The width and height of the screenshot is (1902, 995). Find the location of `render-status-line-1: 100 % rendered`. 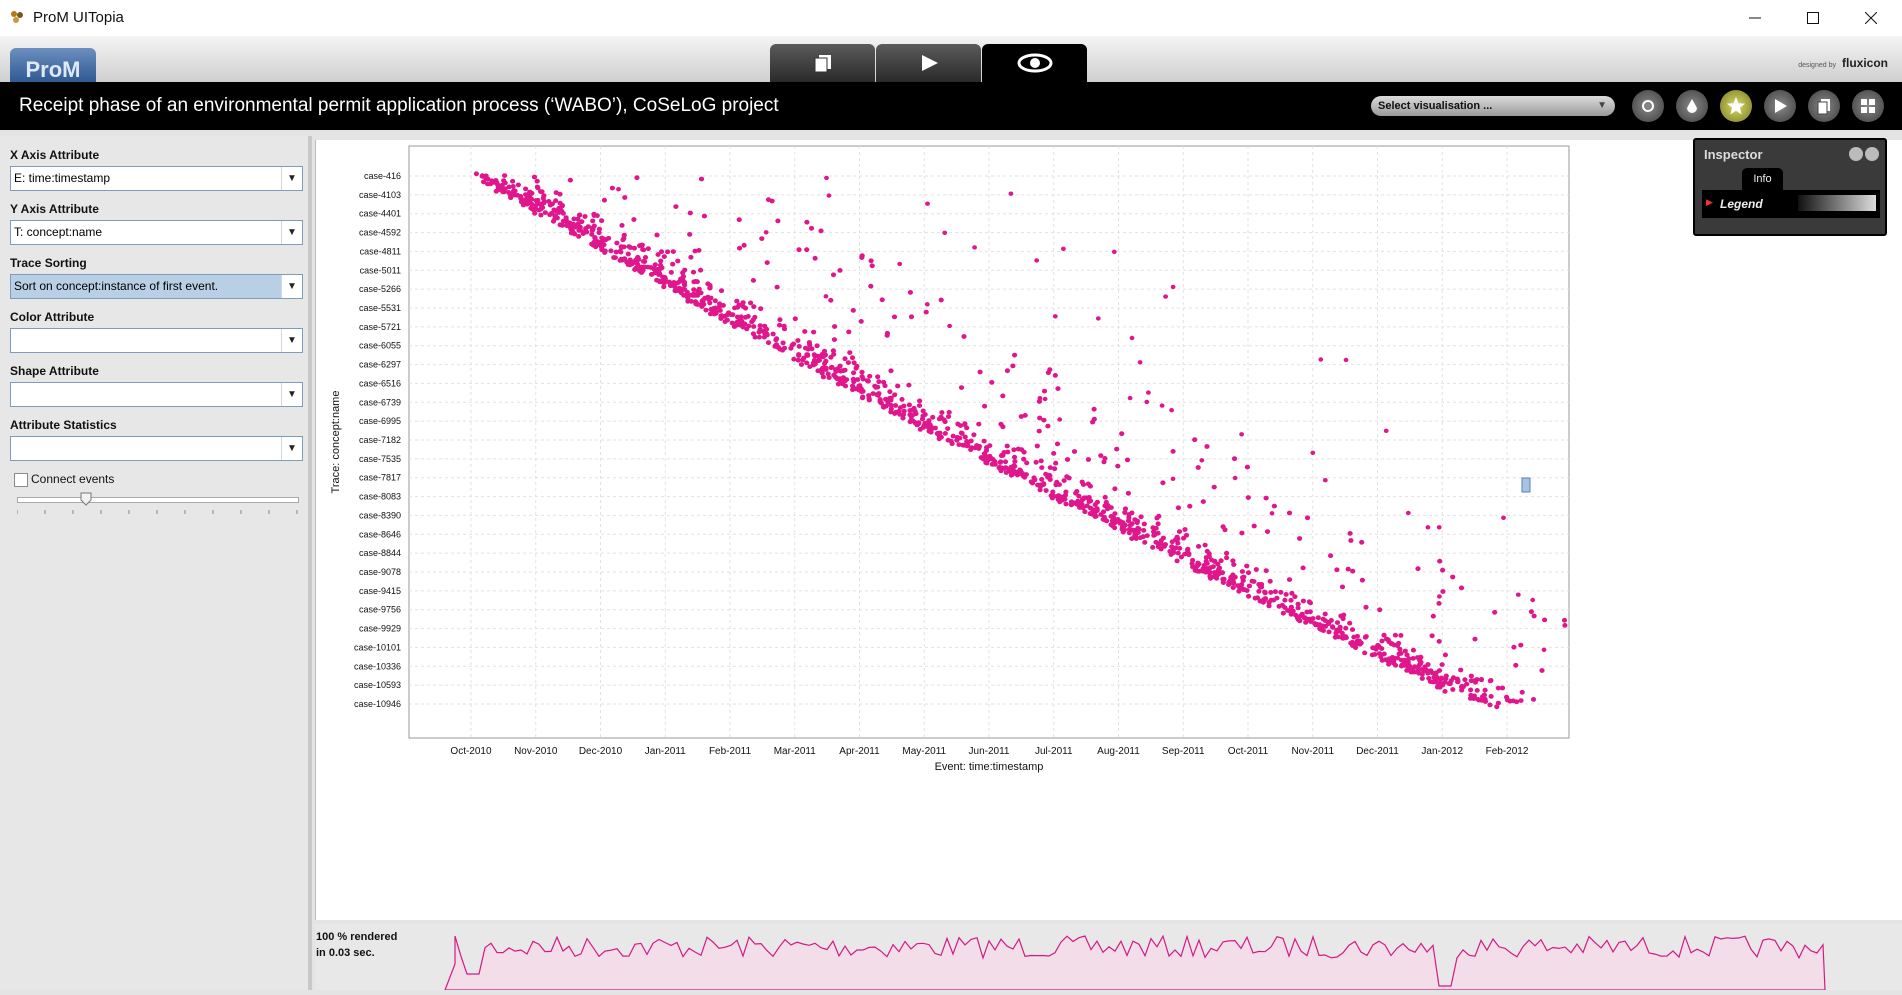

render-status-line-1: 100 % rendered is located at coordinates (357, 937).